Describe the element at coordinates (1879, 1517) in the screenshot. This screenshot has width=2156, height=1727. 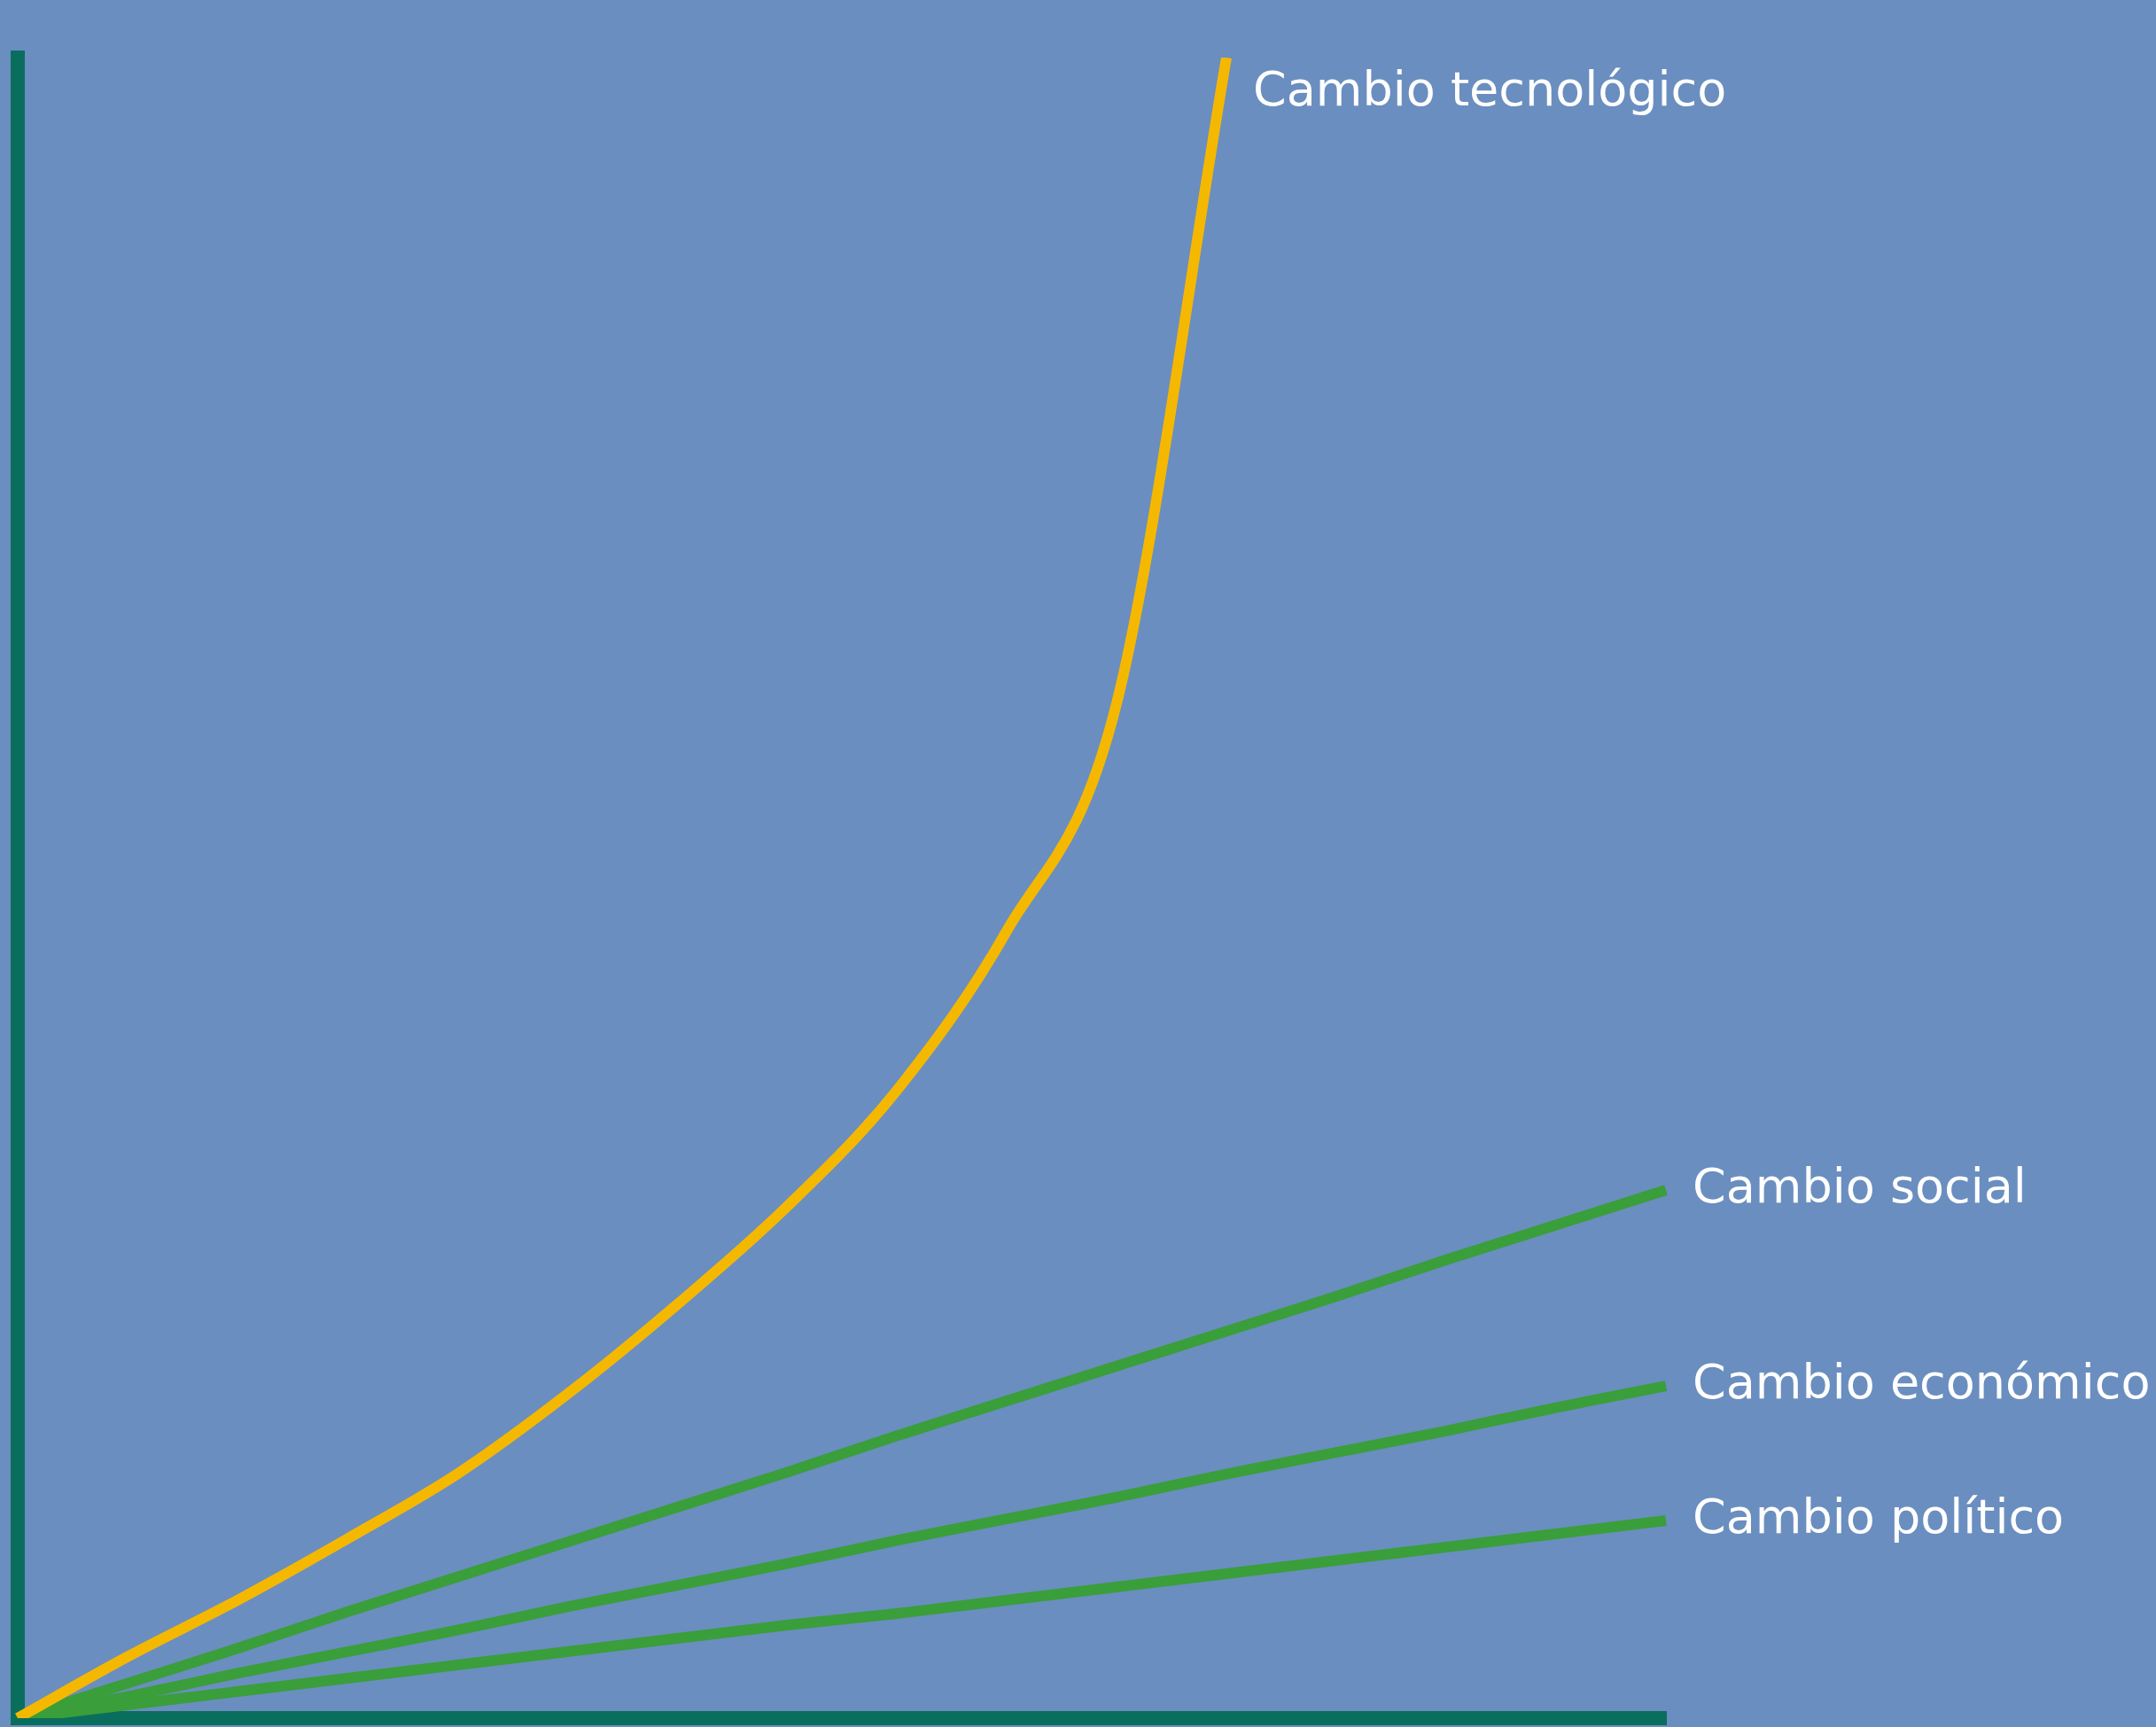
I see `series-label: Cambio político` at that location.